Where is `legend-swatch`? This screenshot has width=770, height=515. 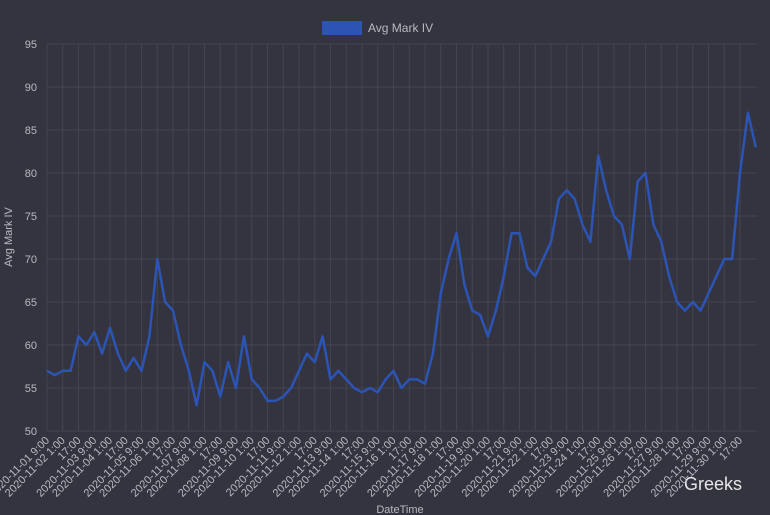 legend-swatch is located at coordinates (342, 28).